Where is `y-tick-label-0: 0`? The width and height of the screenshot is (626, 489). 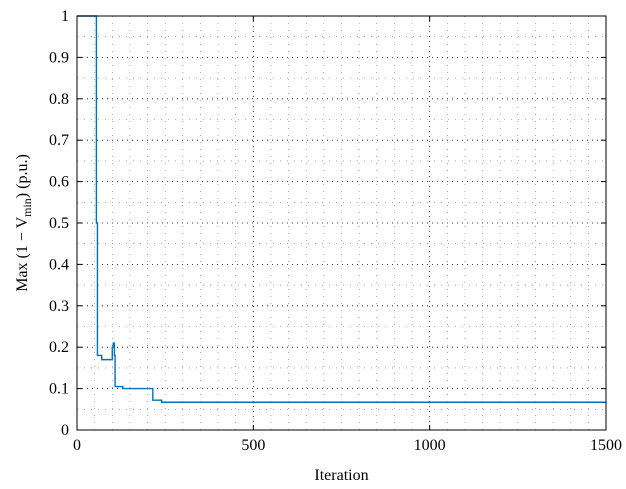 y-tick-label-0: 0 is located at coordinates (65, 430).